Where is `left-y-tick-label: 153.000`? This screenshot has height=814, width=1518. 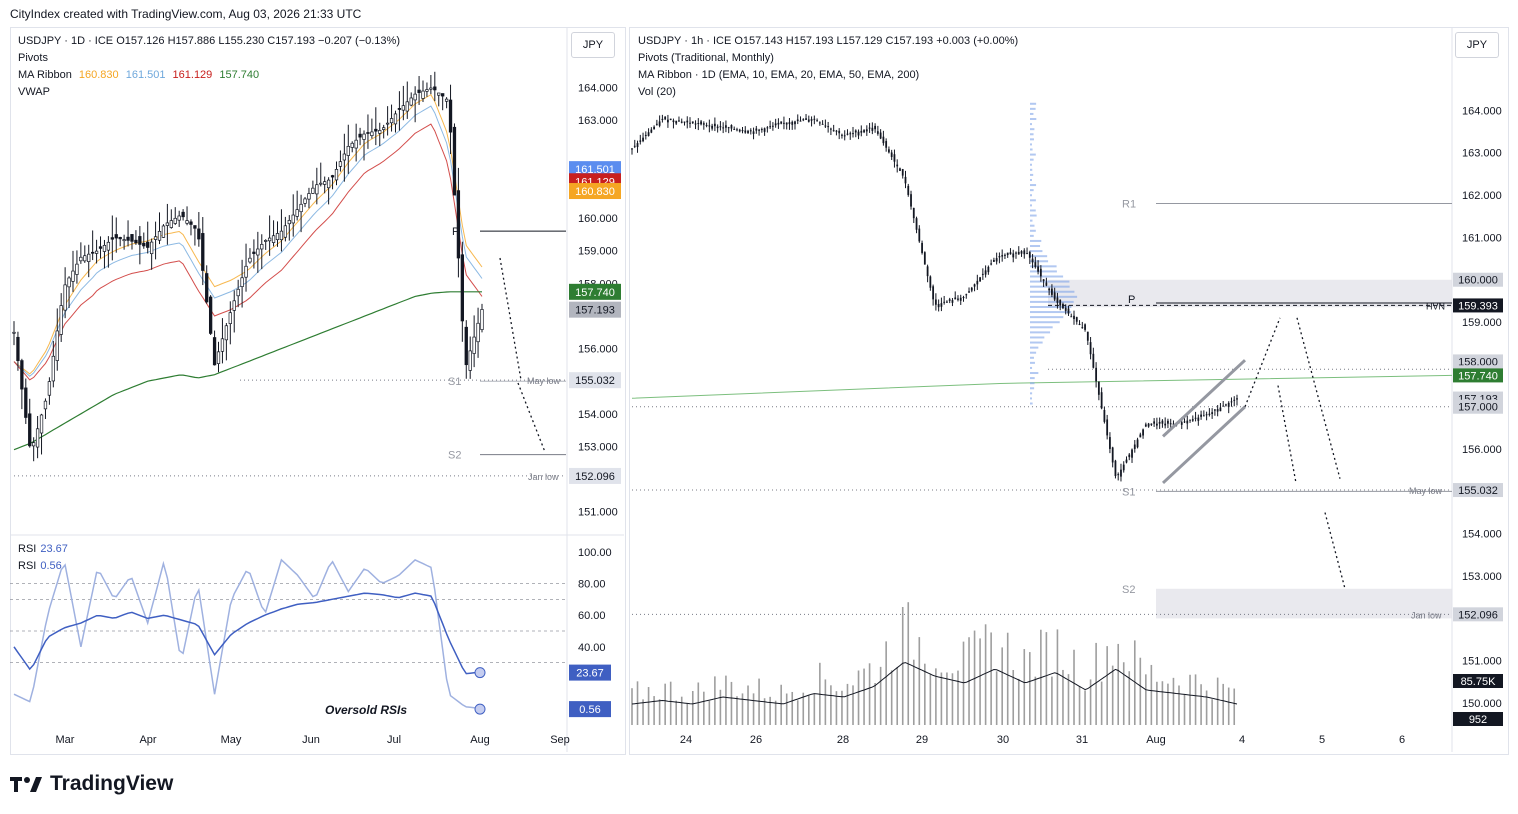 left-y-tick-label: 153.000 is located at coordinates (598, 447).